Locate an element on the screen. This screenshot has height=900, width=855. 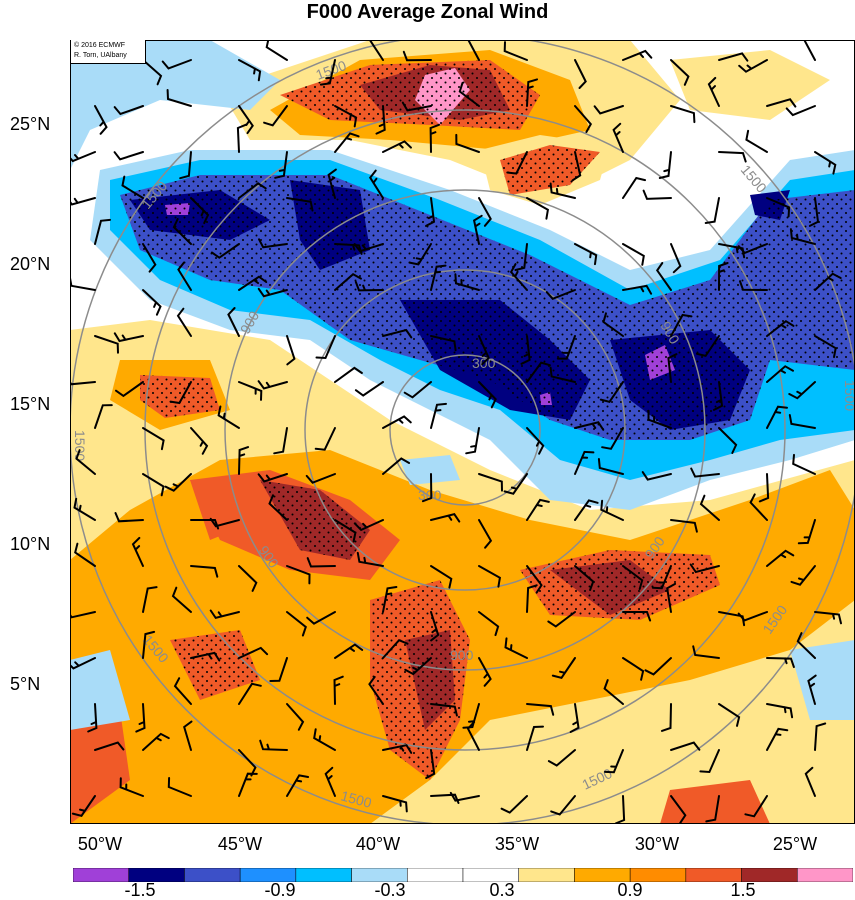
credit-line-2: R. Torn, UAlbany is located at coordinates (100, 55).